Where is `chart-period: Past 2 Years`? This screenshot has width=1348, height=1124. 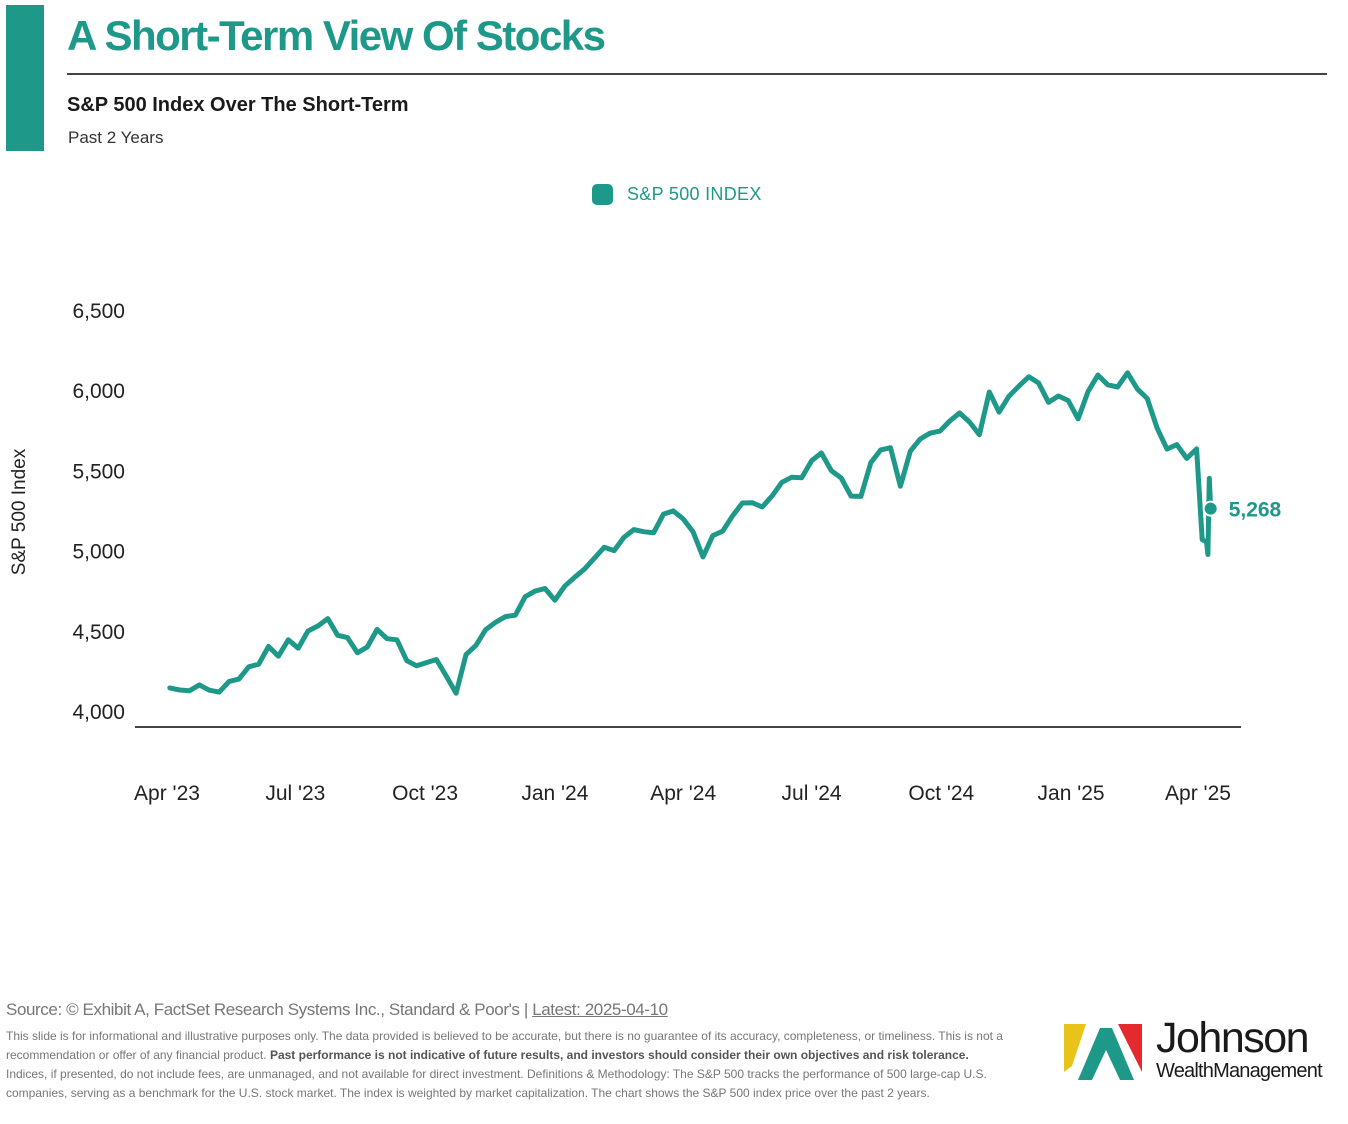
chart-period: Past 2 Years is located at coordinates (116, 137).